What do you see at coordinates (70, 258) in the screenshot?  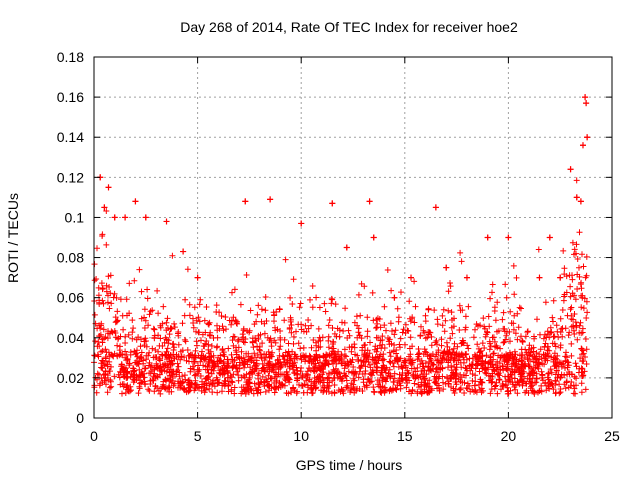 I see `y-tick-label: 0.08` at bounding box center [70, 258].